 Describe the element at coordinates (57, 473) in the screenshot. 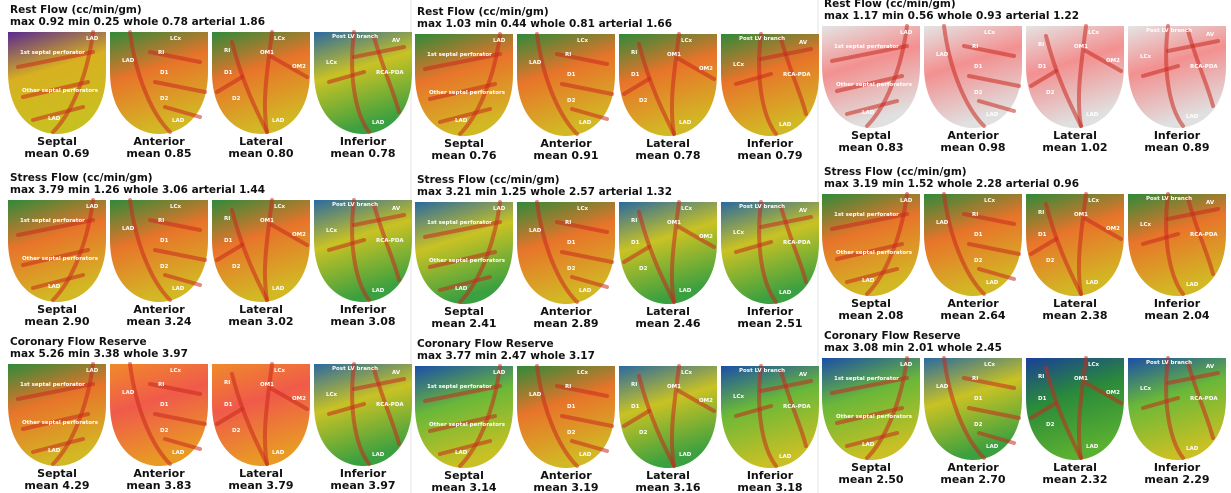

I see `view-name: Septal` at that location.